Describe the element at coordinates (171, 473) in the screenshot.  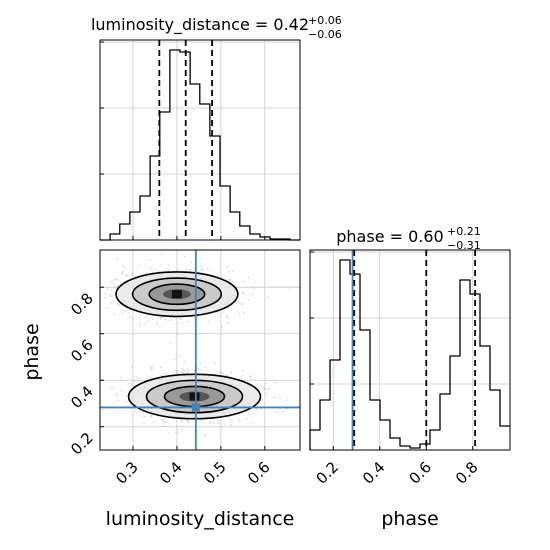
I see `x-tick-label: 0.4` at that location.